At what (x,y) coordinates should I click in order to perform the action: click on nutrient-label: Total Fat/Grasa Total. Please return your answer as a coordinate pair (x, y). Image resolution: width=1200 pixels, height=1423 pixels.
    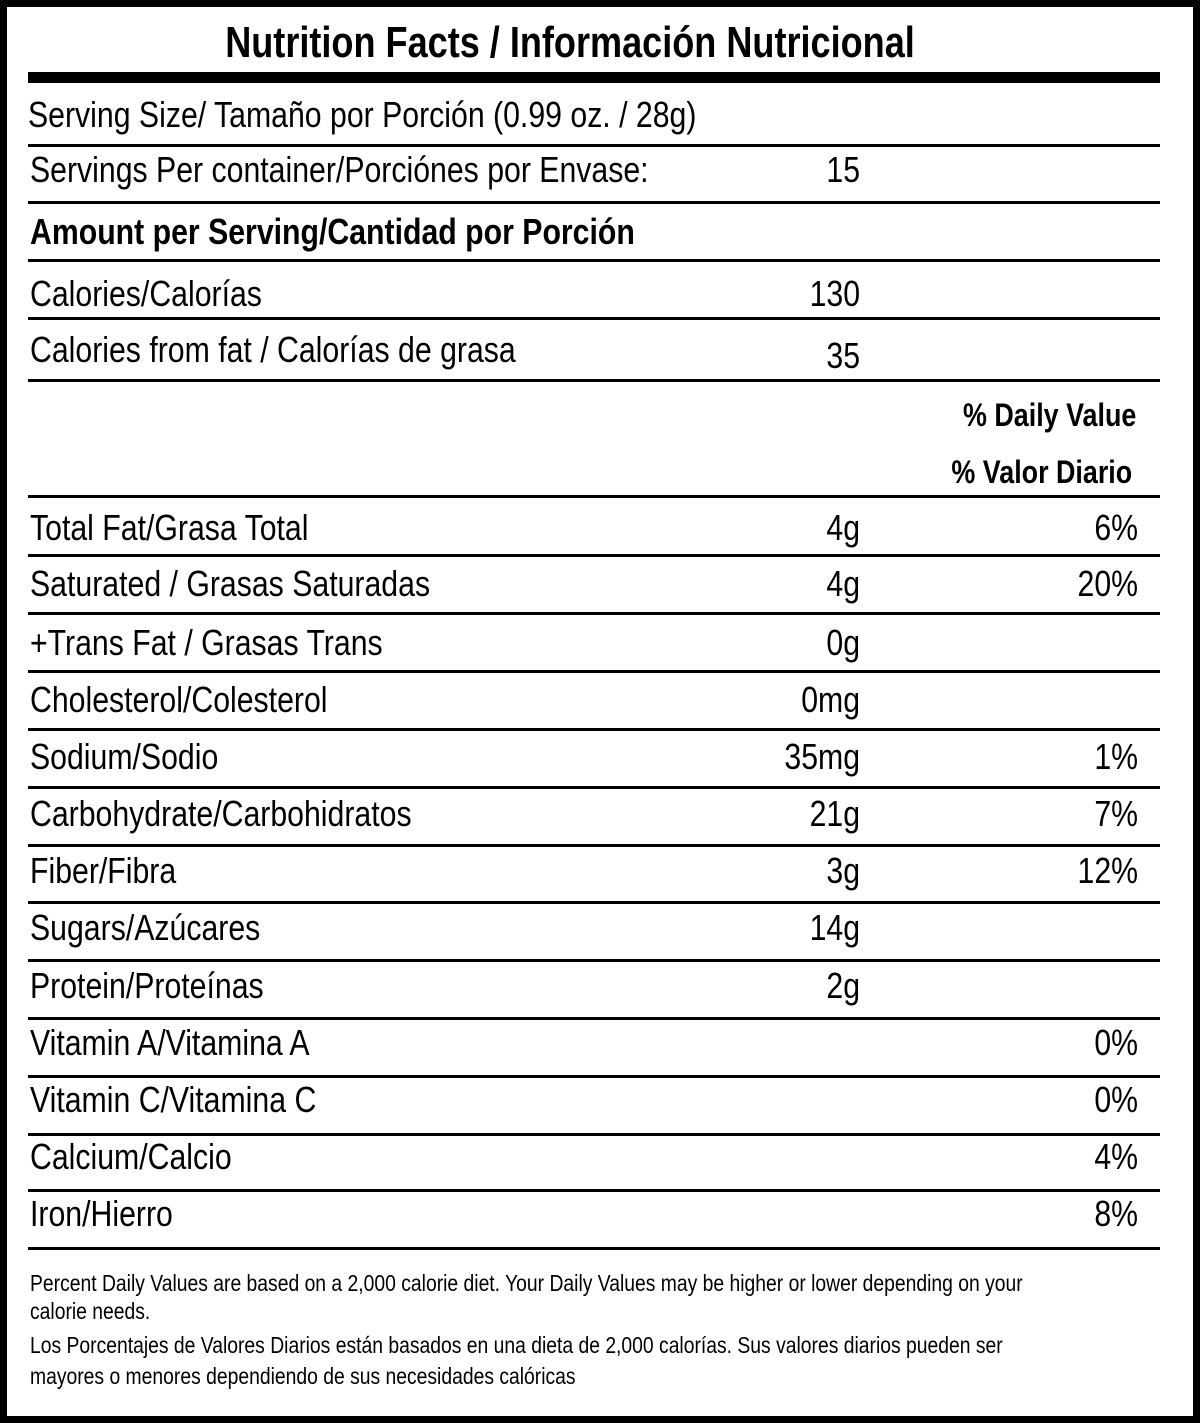
    Looking at the image, I should click on (169, 528).